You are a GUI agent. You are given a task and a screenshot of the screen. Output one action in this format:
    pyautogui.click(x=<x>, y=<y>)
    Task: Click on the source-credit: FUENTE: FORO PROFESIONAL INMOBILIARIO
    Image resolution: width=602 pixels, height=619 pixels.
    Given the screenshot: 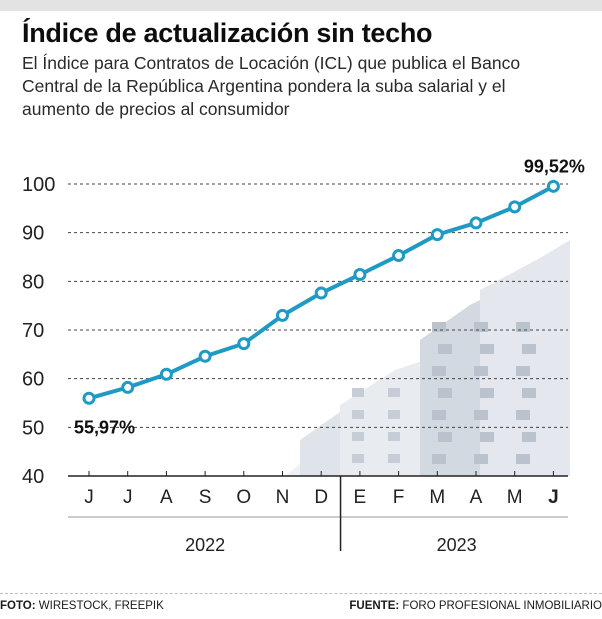 What is the action you would take?
    pyautogui.click(x=475, y=606)
    